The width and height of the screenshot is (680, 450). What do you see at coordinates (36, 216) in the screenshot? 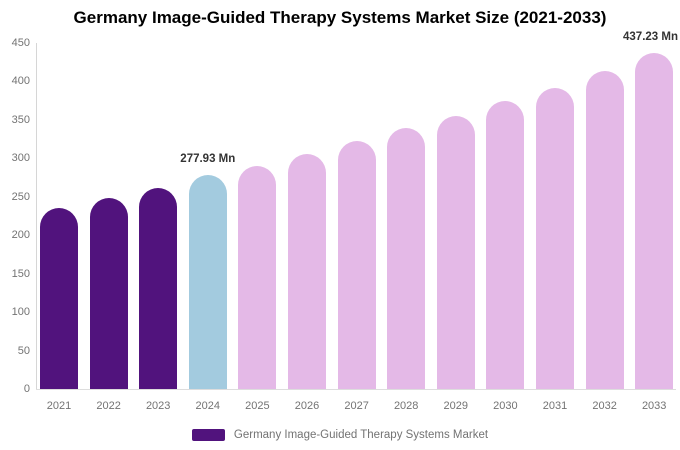
I see `y-axis-line` at bounding box center [36, 216].